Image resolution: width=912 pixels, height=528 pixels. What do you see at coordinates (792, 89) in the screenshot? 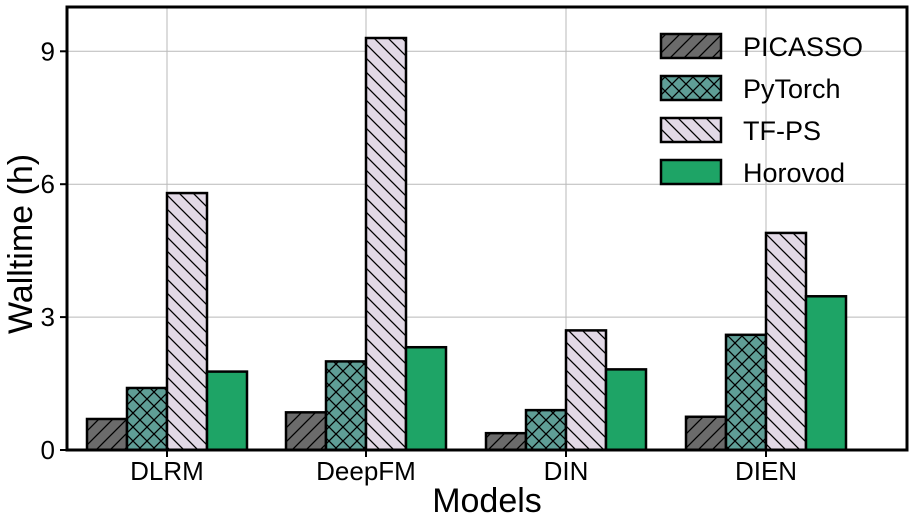
I see `legend-label: PyTorch` at bounding box center [792, 89].